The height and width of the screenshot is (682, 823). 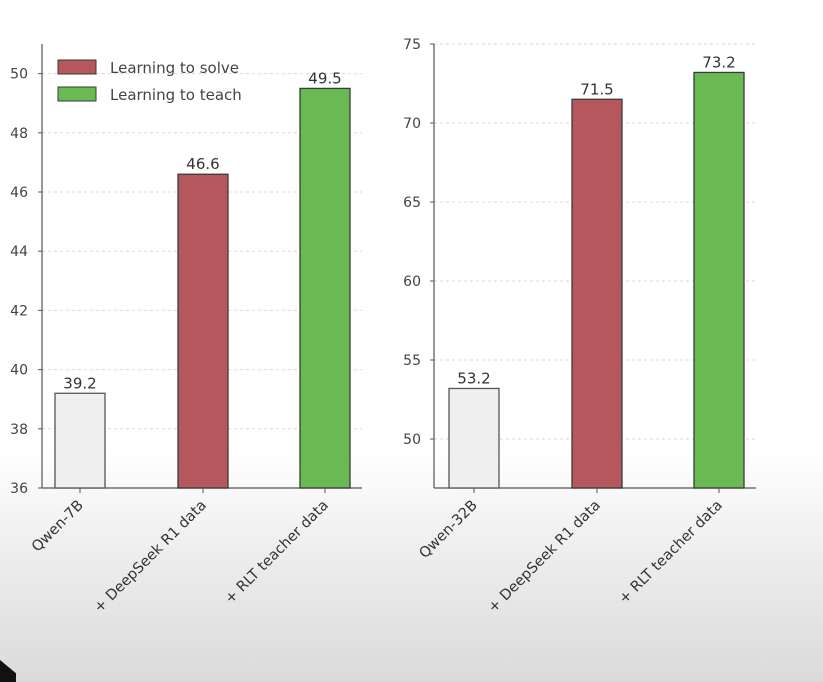 What do you see at coordinates (19, 193) in the screenshot?
I see `y-tick-label: 46` at bounding box center [19, 193].